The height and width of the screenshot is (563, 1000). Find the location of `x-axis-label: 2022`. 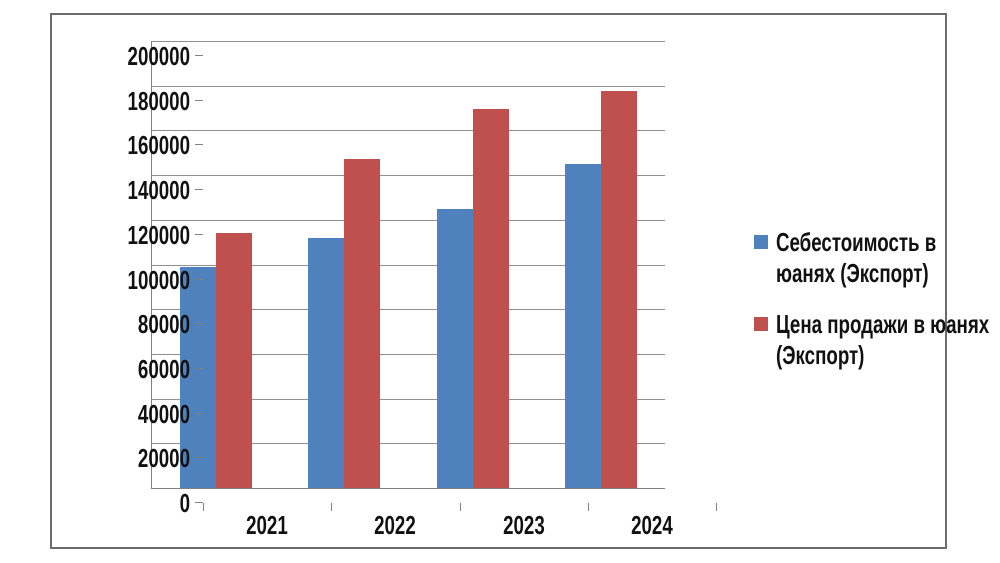

x-axis-label: 2022 is located at coordinates (395, 525).